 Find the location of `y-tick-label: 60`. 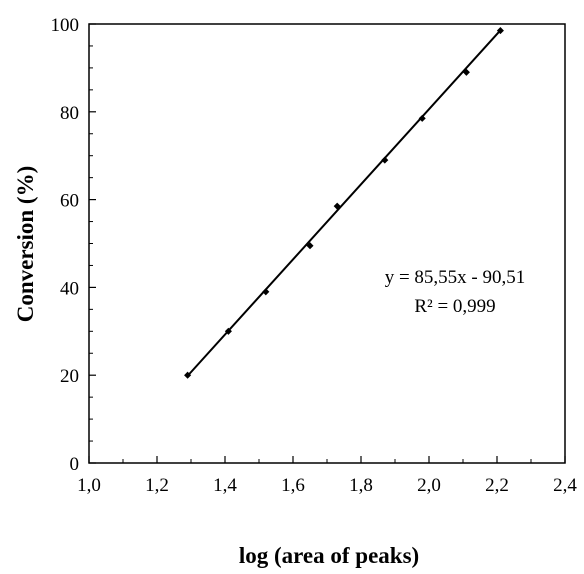

y-tick-label: 60 is located at coordinates (69, 201).